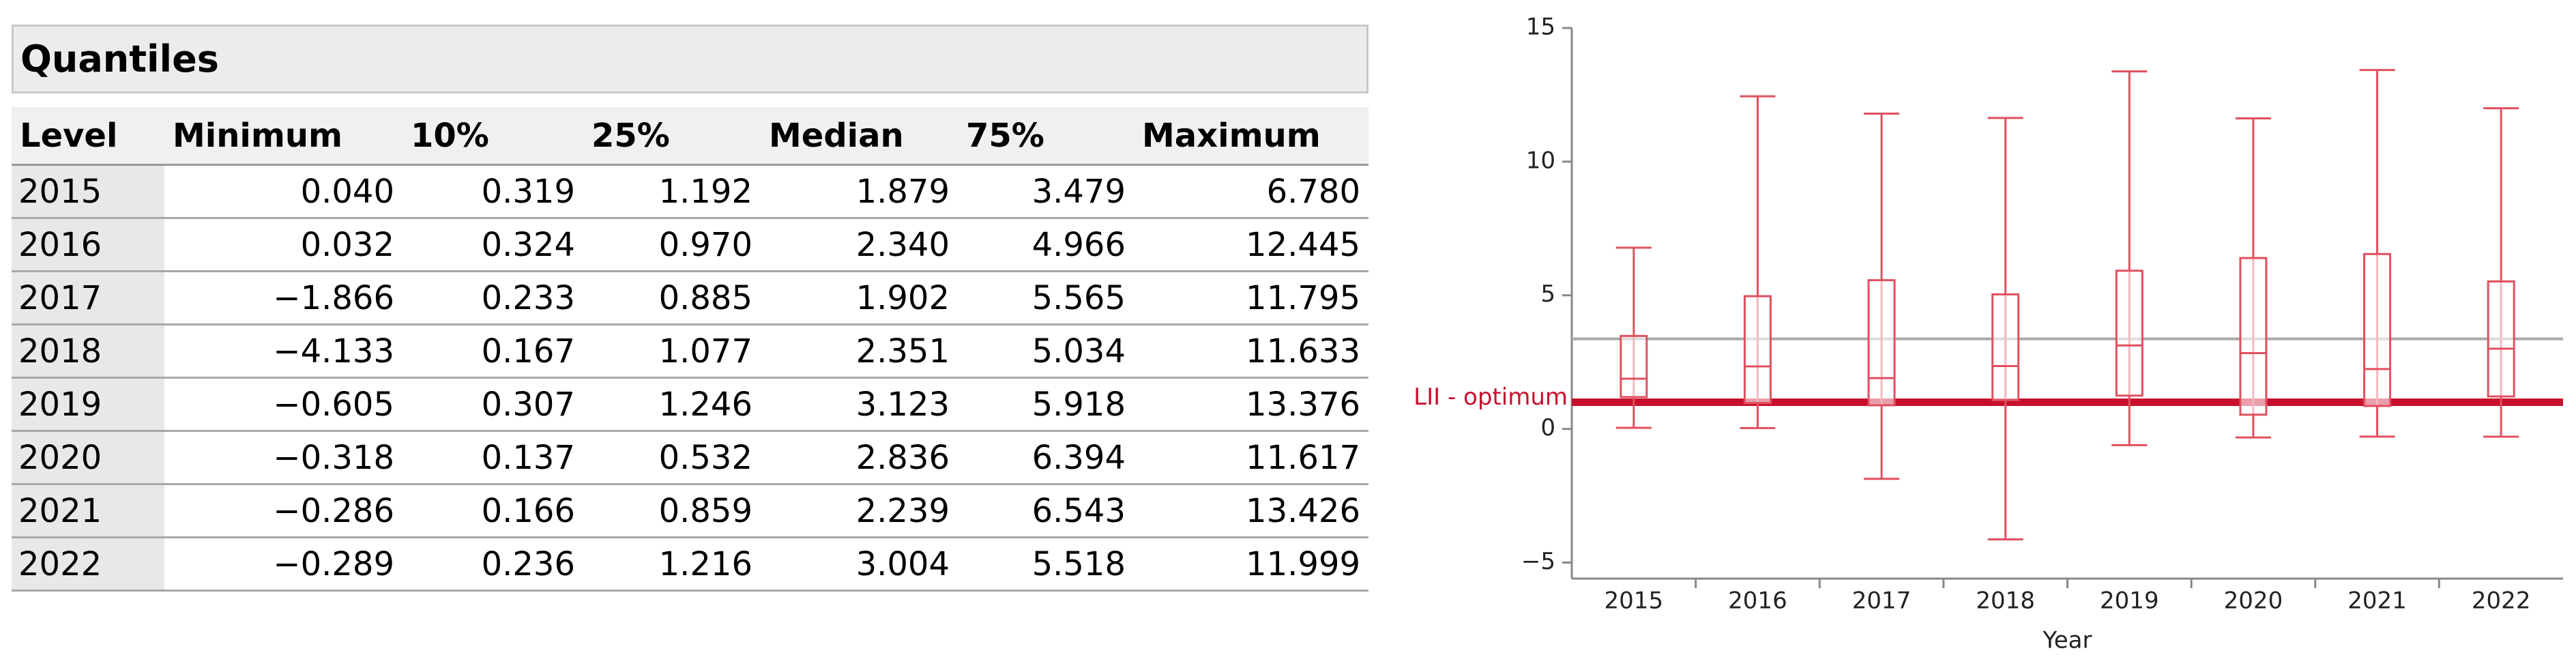 This screenshot has height=668, width=2576. Describe the element at coordinates (672, 245) in the screenshot. I see `table-cell: 0.970` at that location.